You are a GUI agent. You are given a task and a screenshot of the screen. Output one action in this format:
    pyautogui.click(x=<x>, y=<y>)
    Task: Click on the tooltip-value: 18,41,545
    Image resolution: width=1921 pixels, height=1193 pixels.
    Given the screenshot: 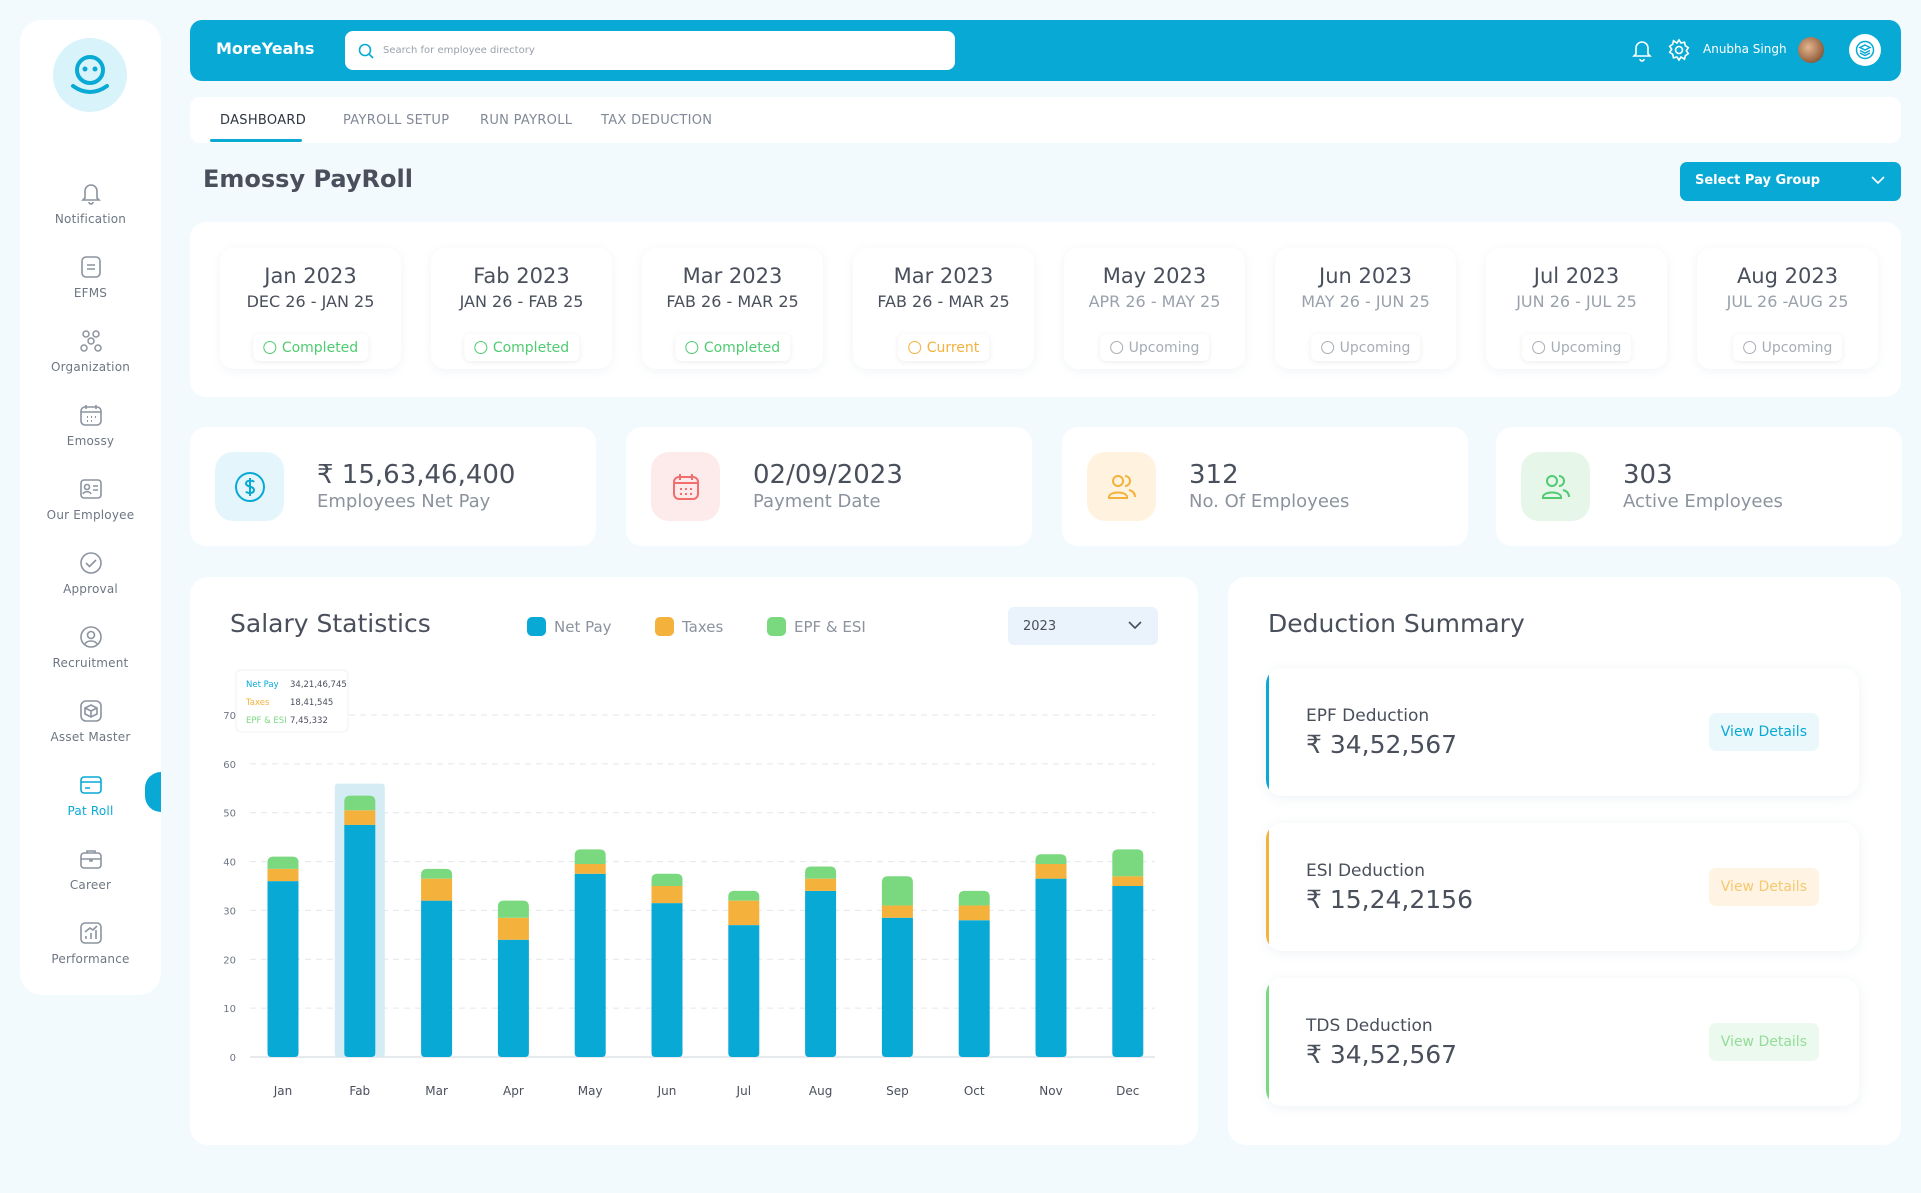 What is the action you would take?
    pyautogui.click(x=311, y=703)
    